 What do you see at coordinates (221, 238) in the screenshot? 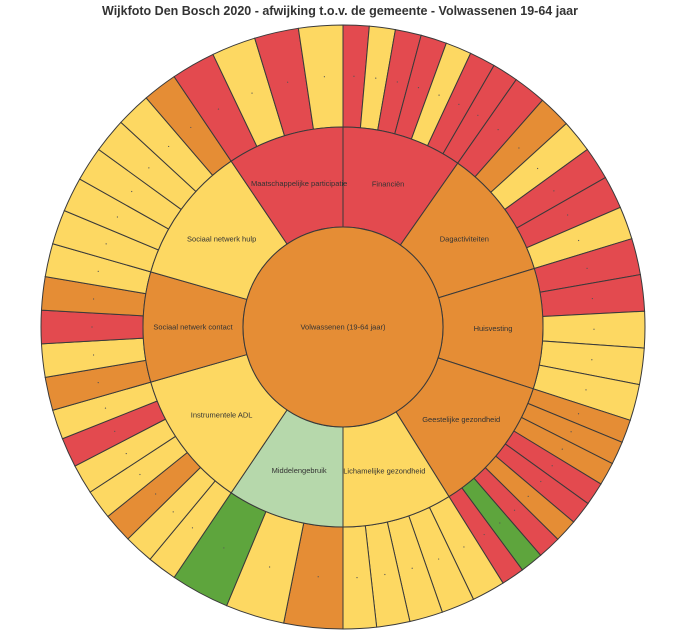
I see `segment-label-sociaal-netwerk-hulp: Sociaal netwerk hulp` at bounding box center [221, 238].